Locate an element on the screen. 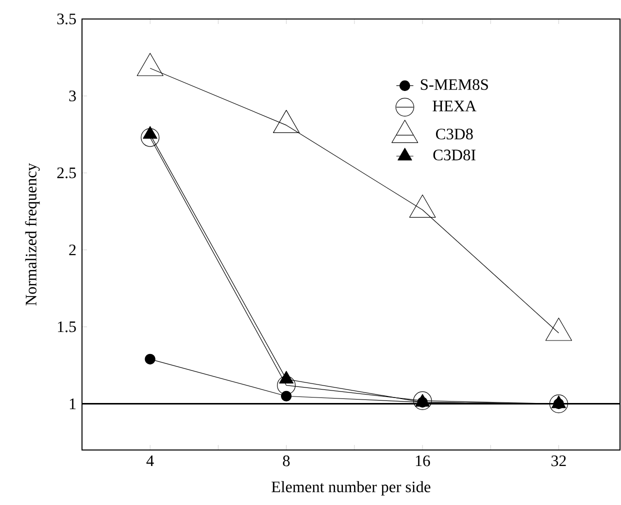 The width and height of the screenshot is (621, 505). y-tick-label: 1.5 is located at coordinates (67, 326).